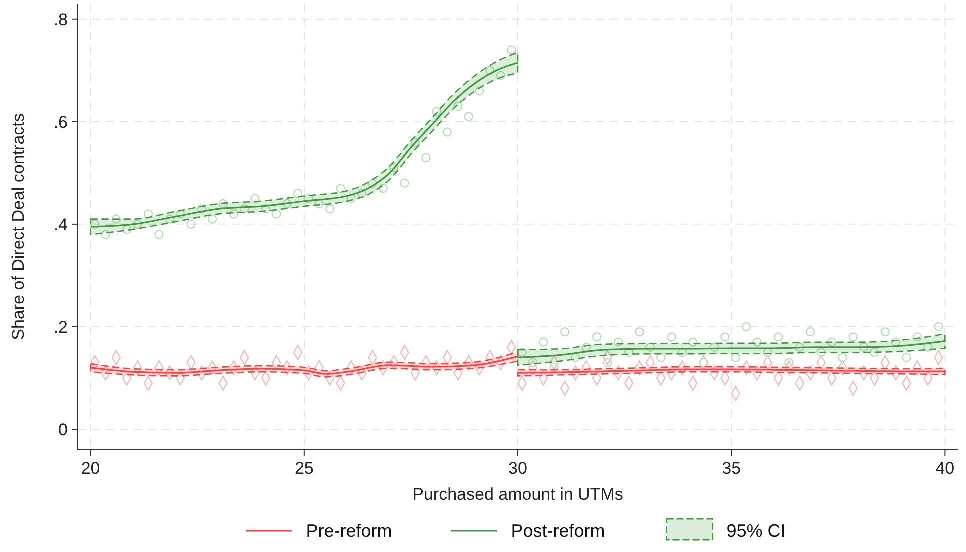 This screenshot has height=552, width=966. What do you see at coordinates (18, 227) in the screenshot?
I see `y-axis-title: Share of Direct Deal contracts` at bounding box center [18, 227].